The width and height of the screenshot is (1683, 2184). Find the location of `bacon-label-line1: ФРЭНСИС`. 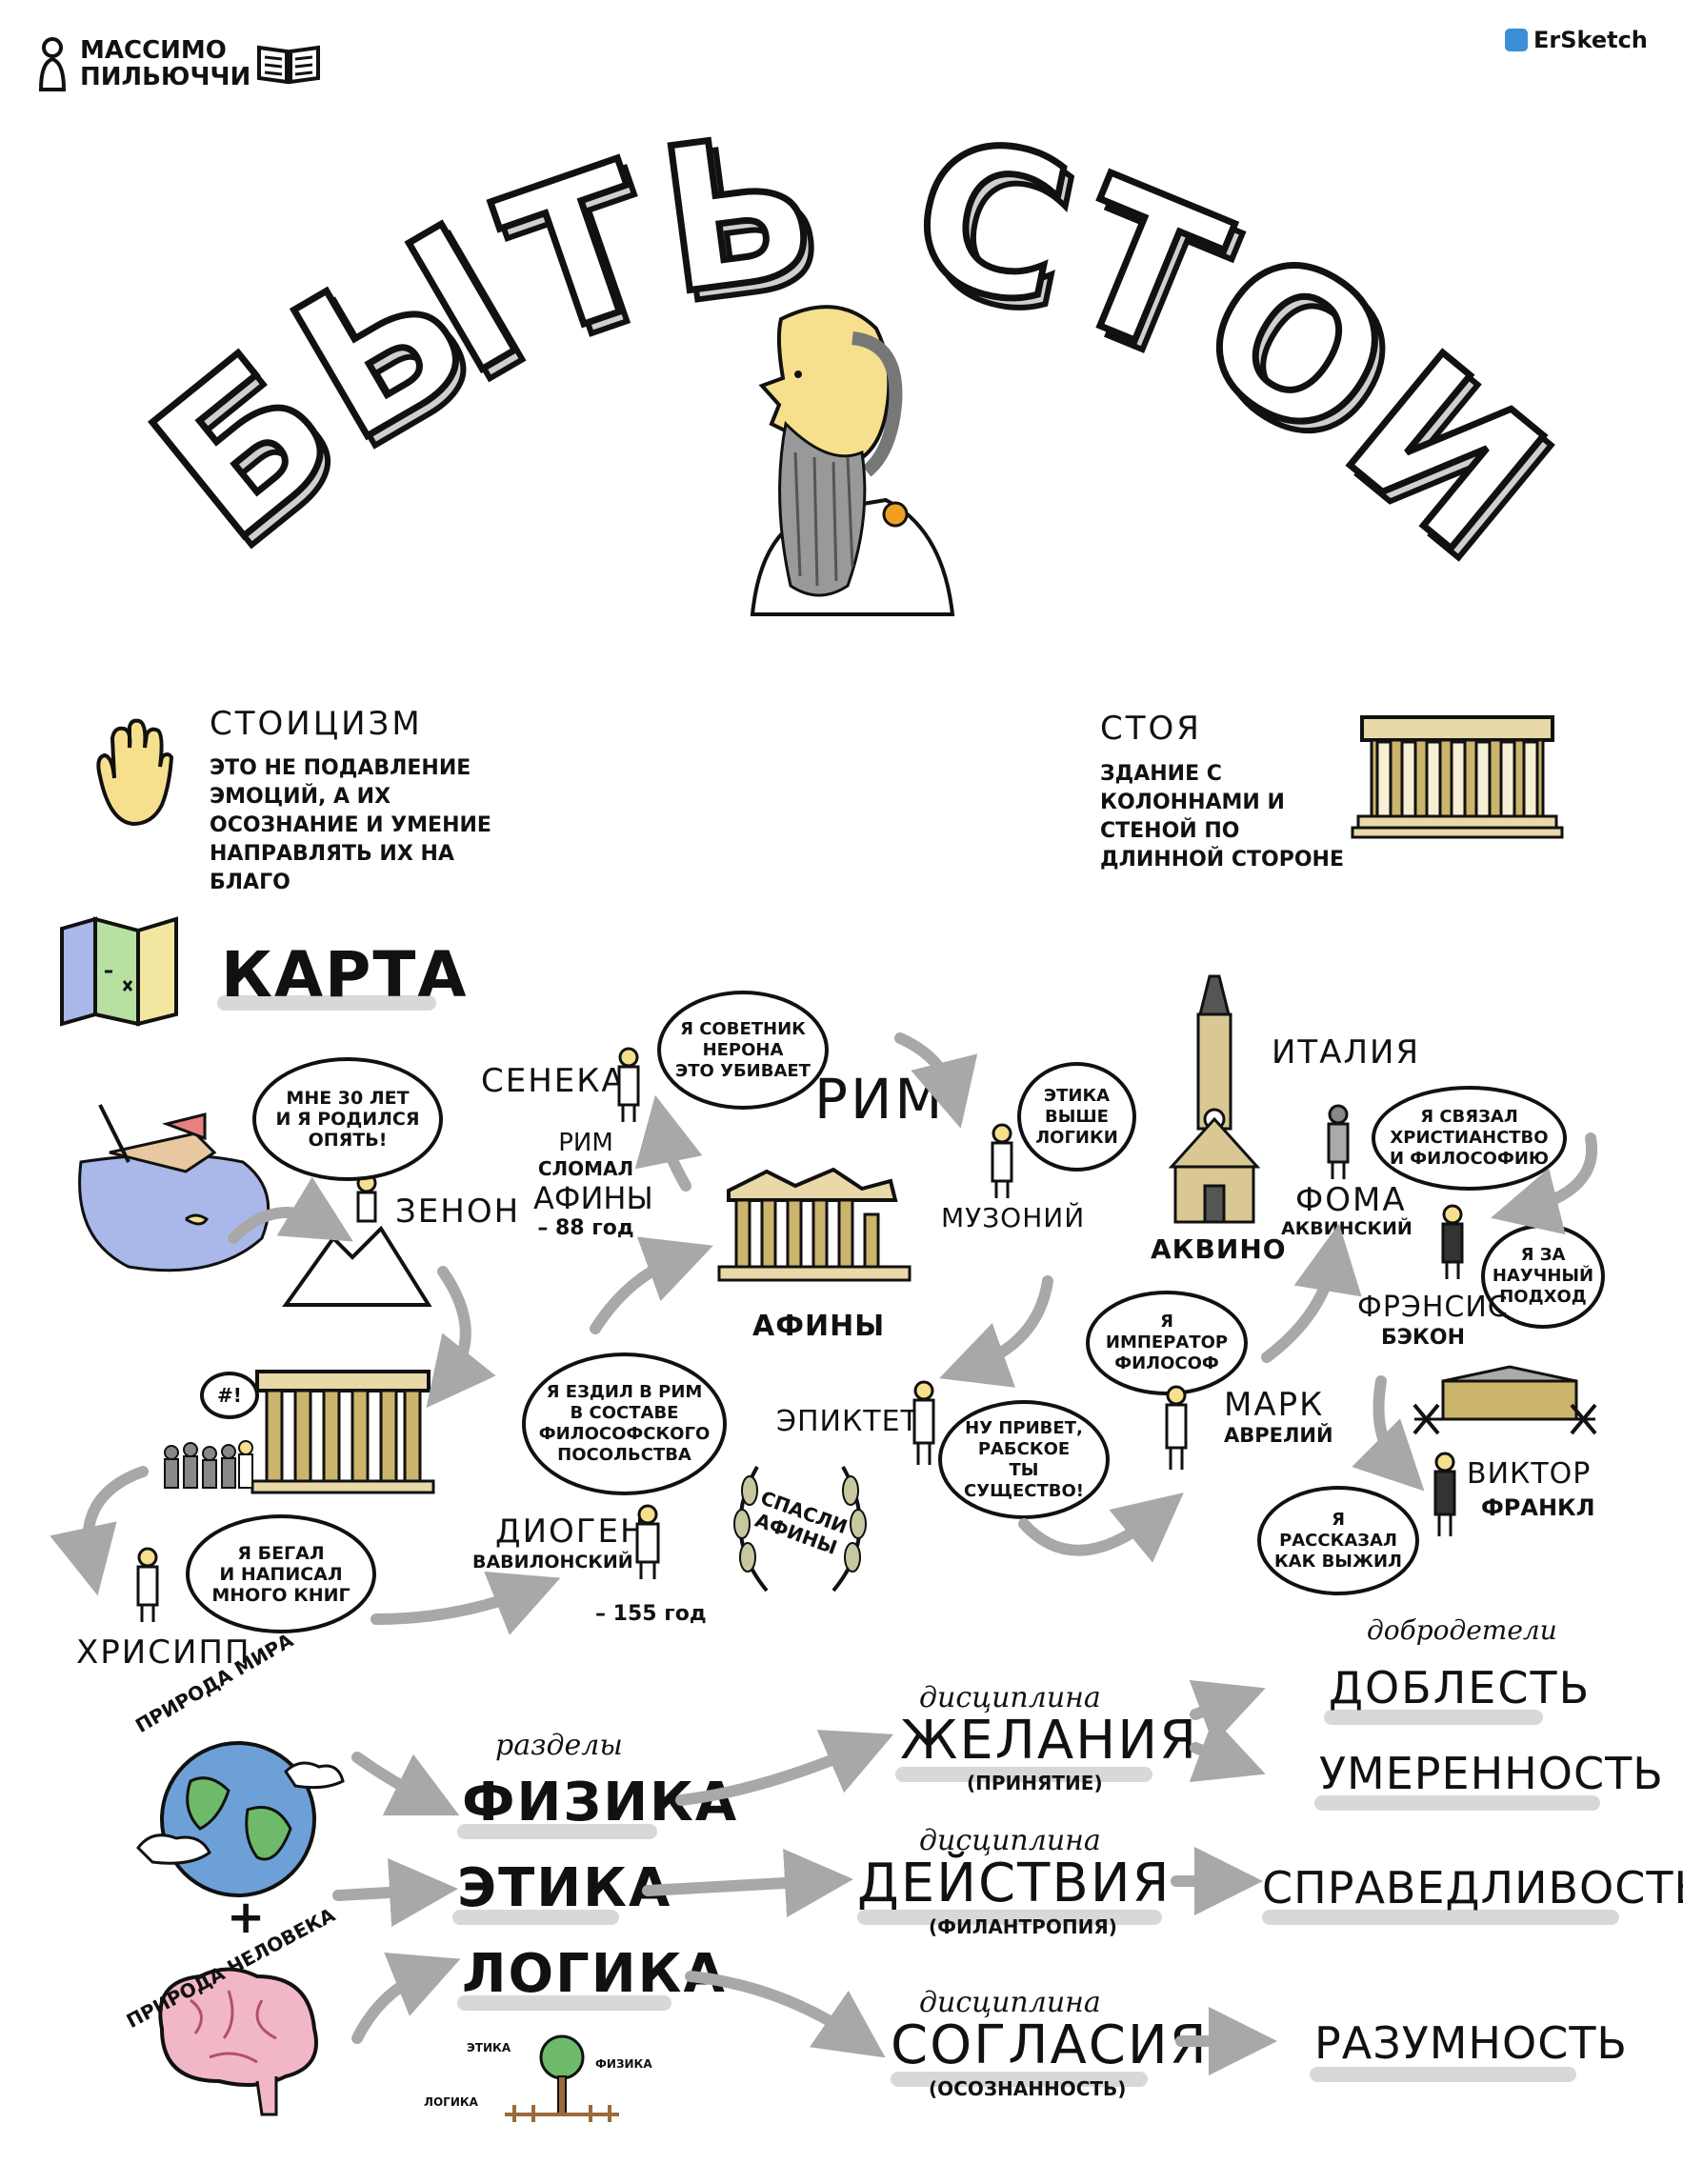

bacon-label-line1: ФРЭНСИС is located at coordinates (1433, 1308).